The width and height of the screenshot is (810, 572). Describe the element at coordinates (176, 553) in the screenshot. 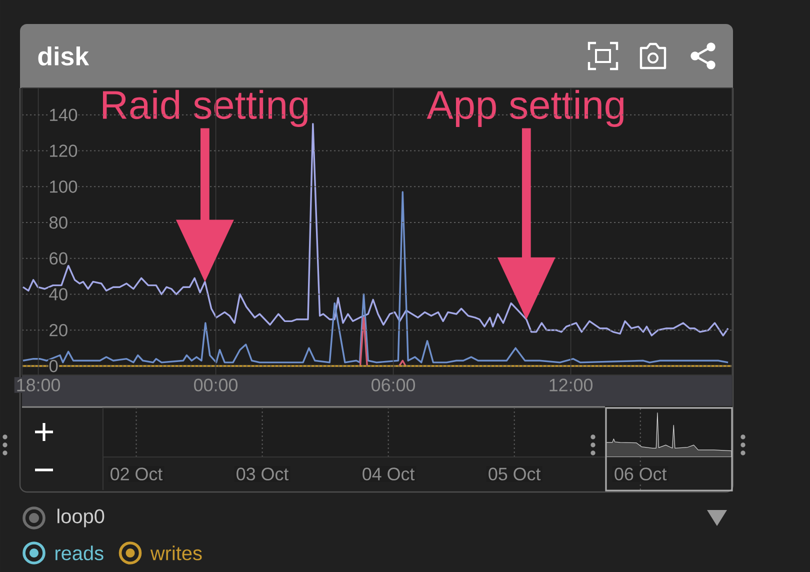

I see `legend-label: writes` at that location.